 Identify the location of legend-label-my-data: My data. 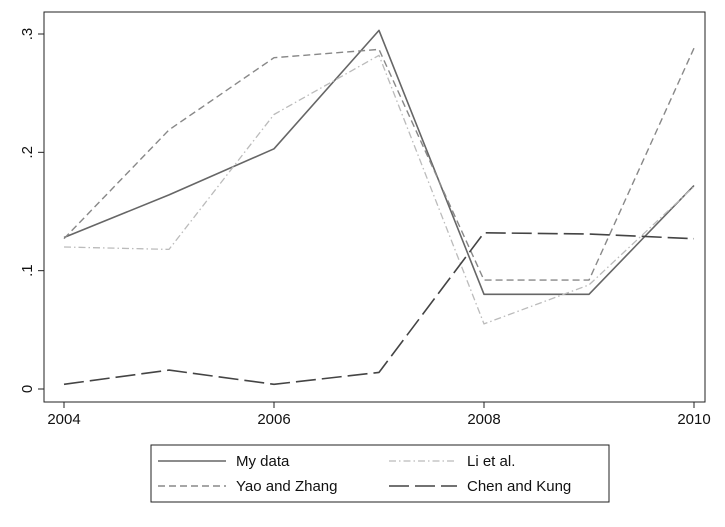
(263, 461).